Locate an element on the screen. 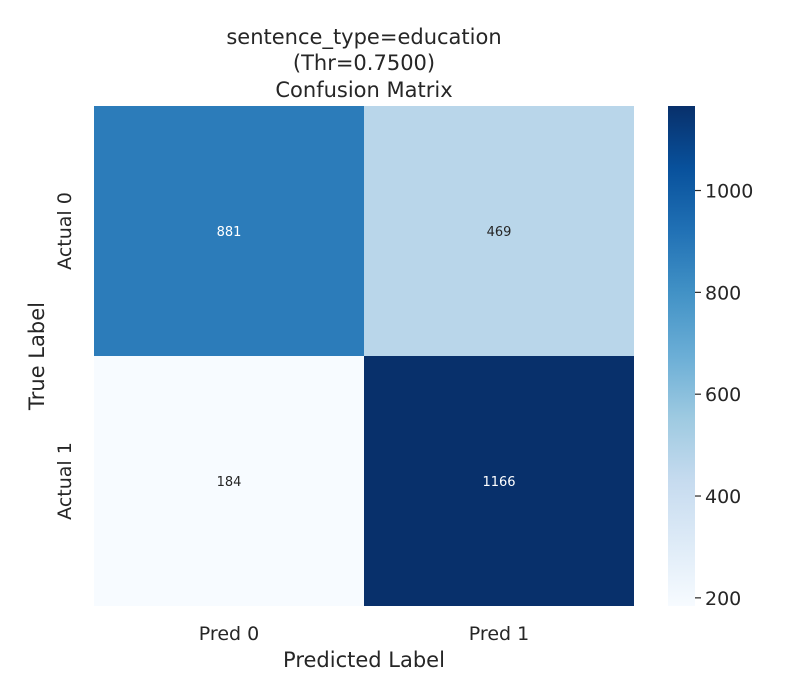 The height and width of the screenshot is (700, 800). heatmap-cell-r1-c0 is located at coordinates (229, 481).